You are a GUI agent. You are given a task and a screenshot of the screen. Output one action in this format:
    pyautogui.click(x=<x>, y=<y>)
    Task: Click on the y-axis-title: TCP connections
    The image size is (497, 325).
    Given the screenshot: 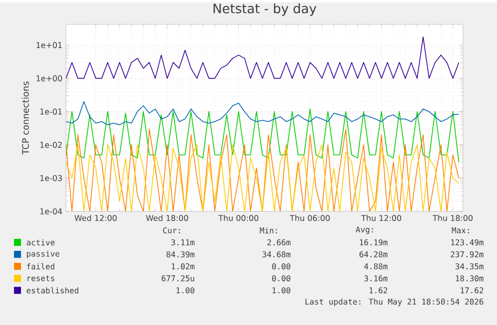 What is the action you would take?
    pyautogui.click(x=25, y=117)
    